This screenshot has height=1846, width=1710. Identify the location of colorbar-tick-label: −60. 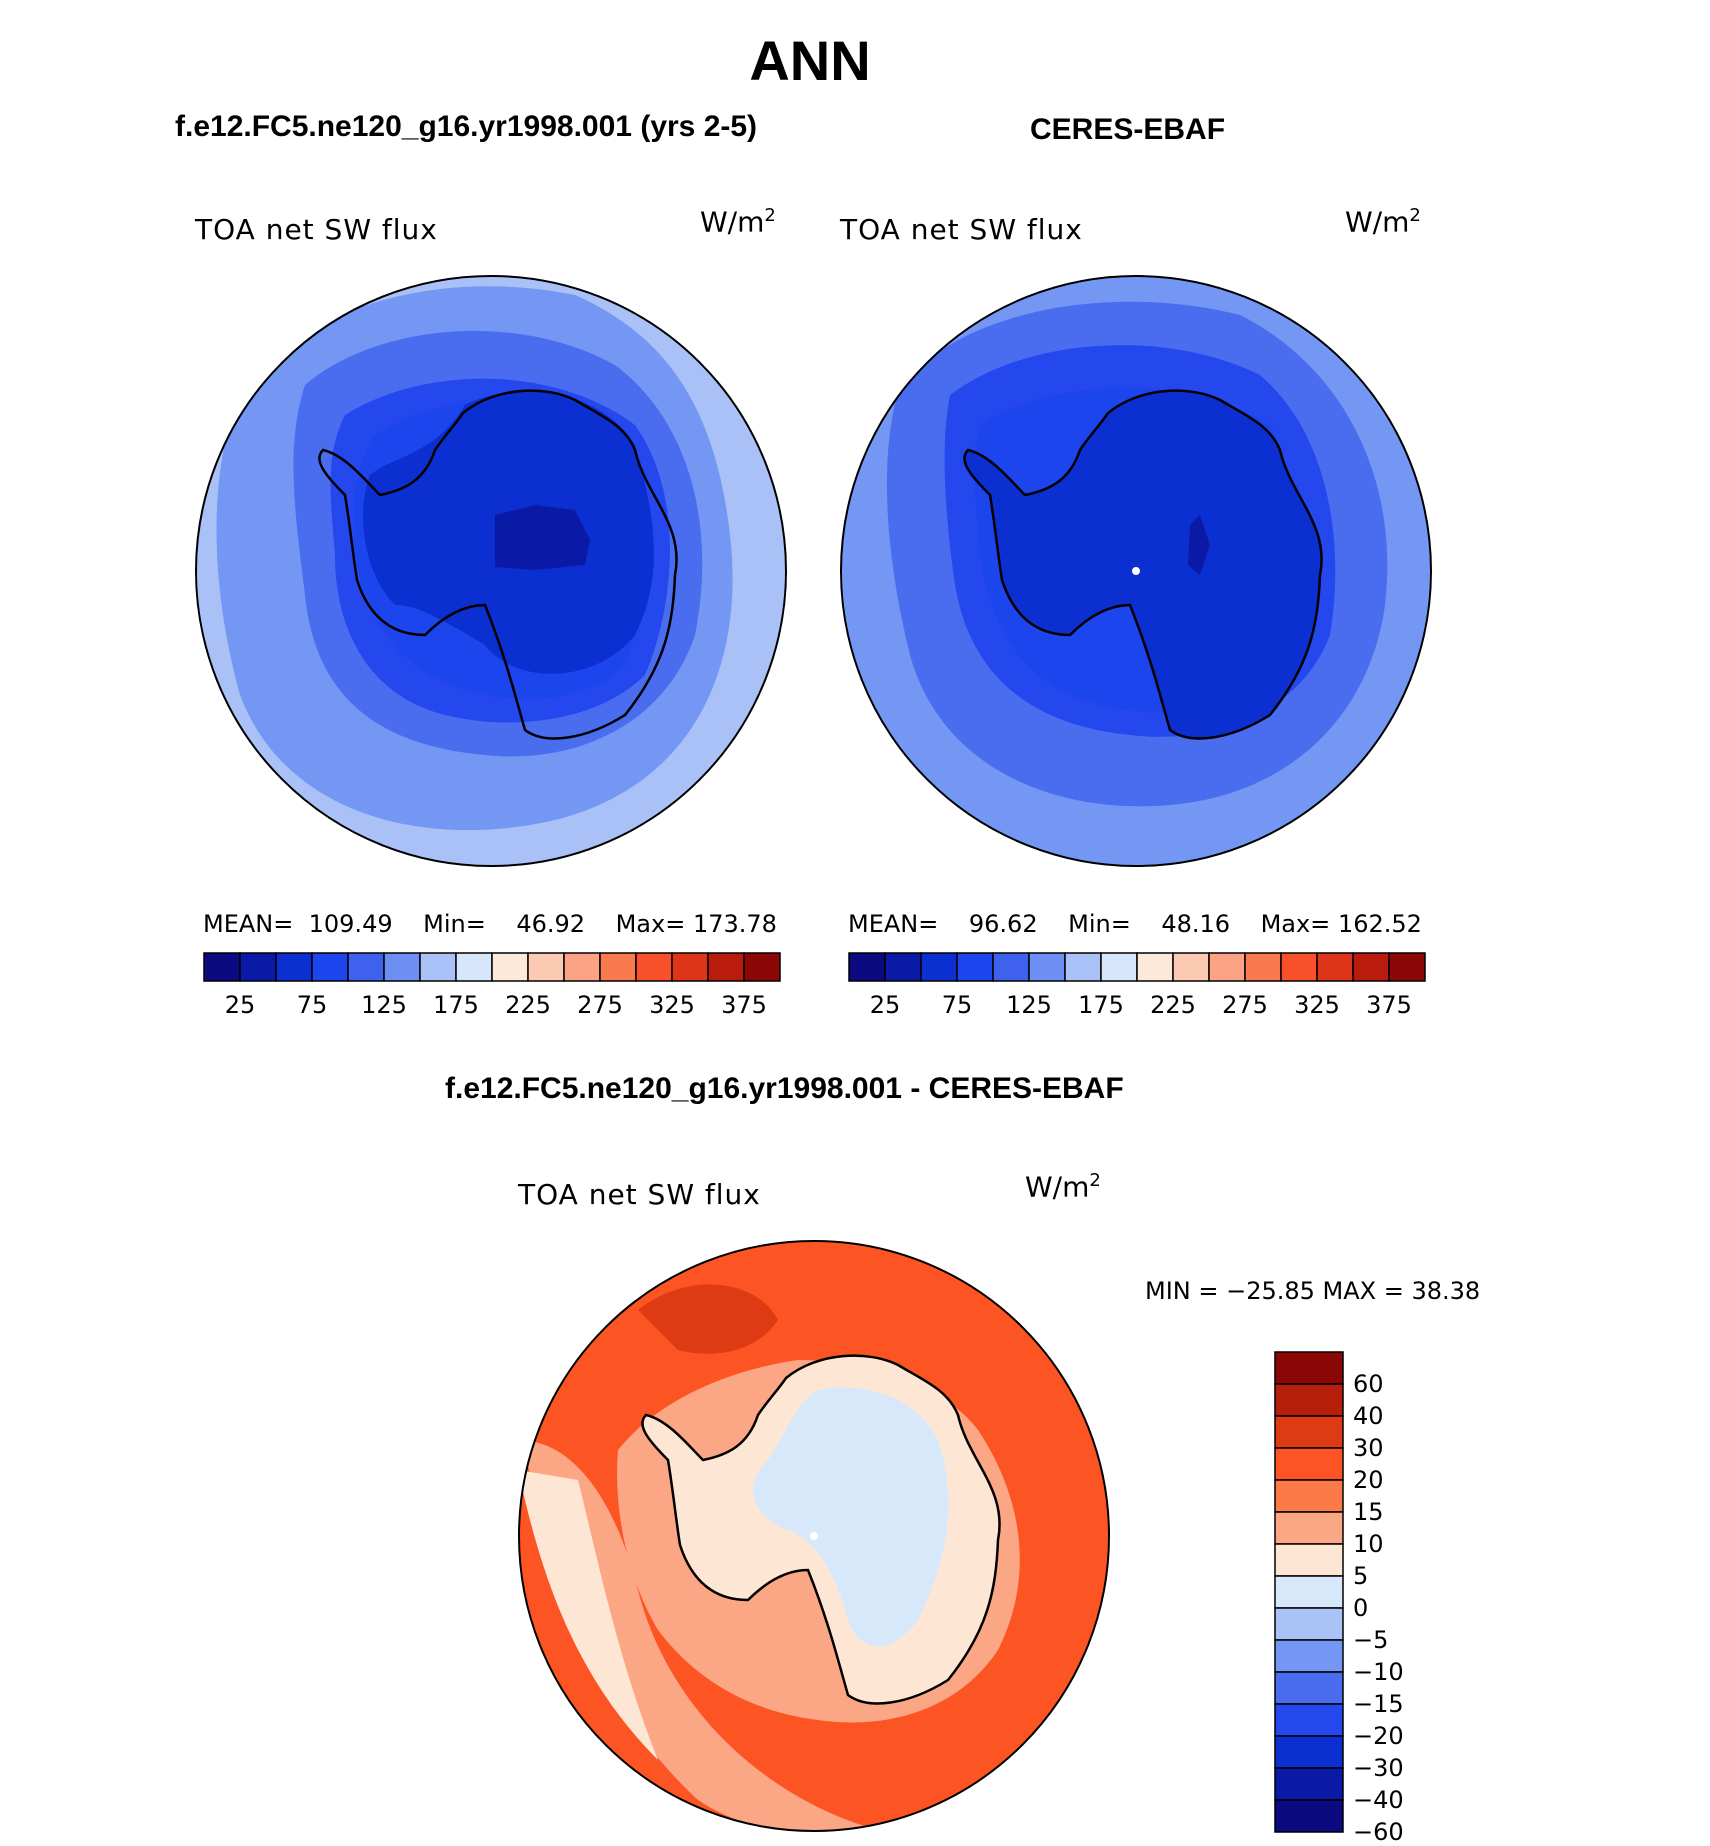
(1378, 1832).